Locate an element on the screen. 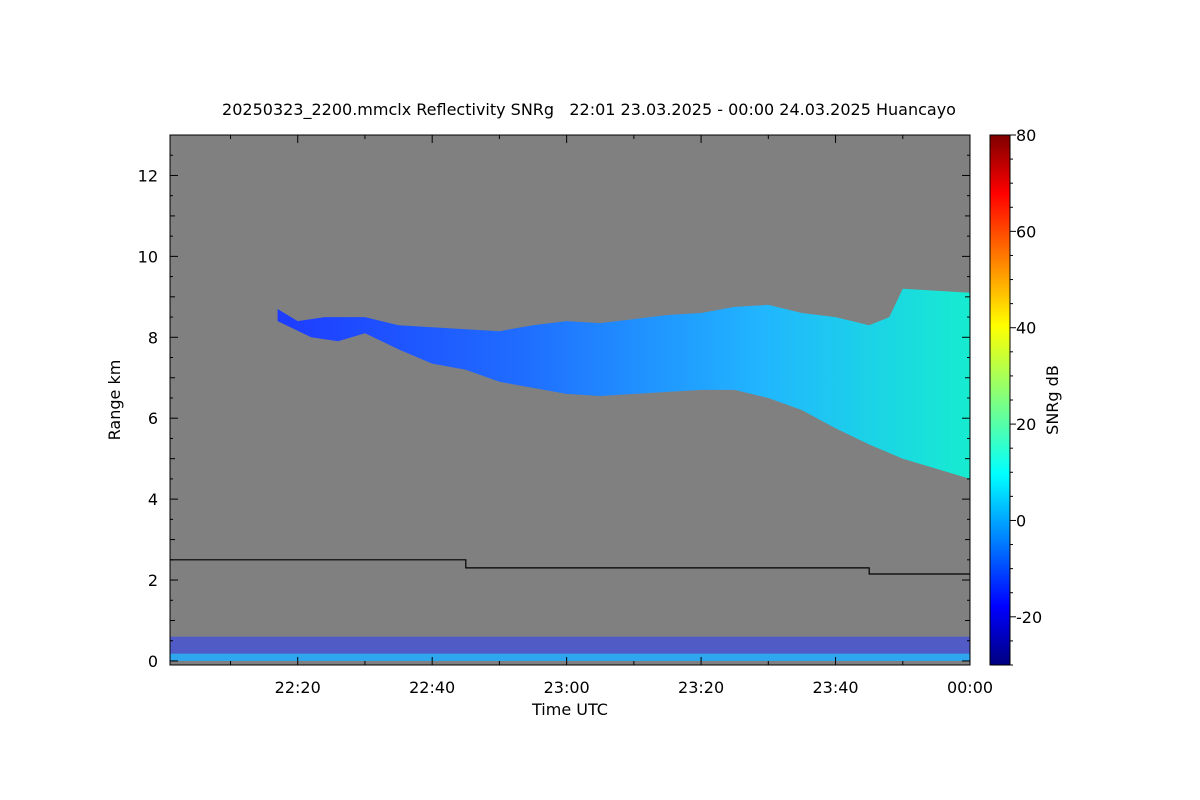  colorbar-title: SNRg dB is located at coordinates (1052, 400).